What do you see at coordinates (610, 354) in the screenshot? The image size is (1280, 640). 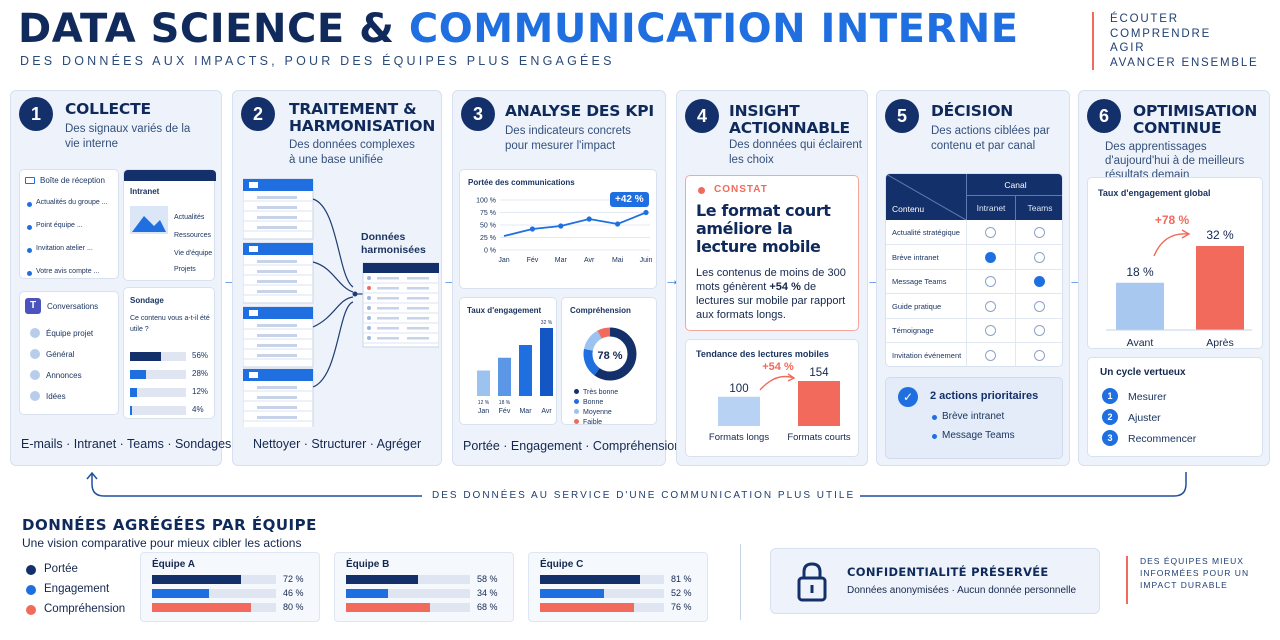 I see `donut-slice` at bounding box center [610, 354].